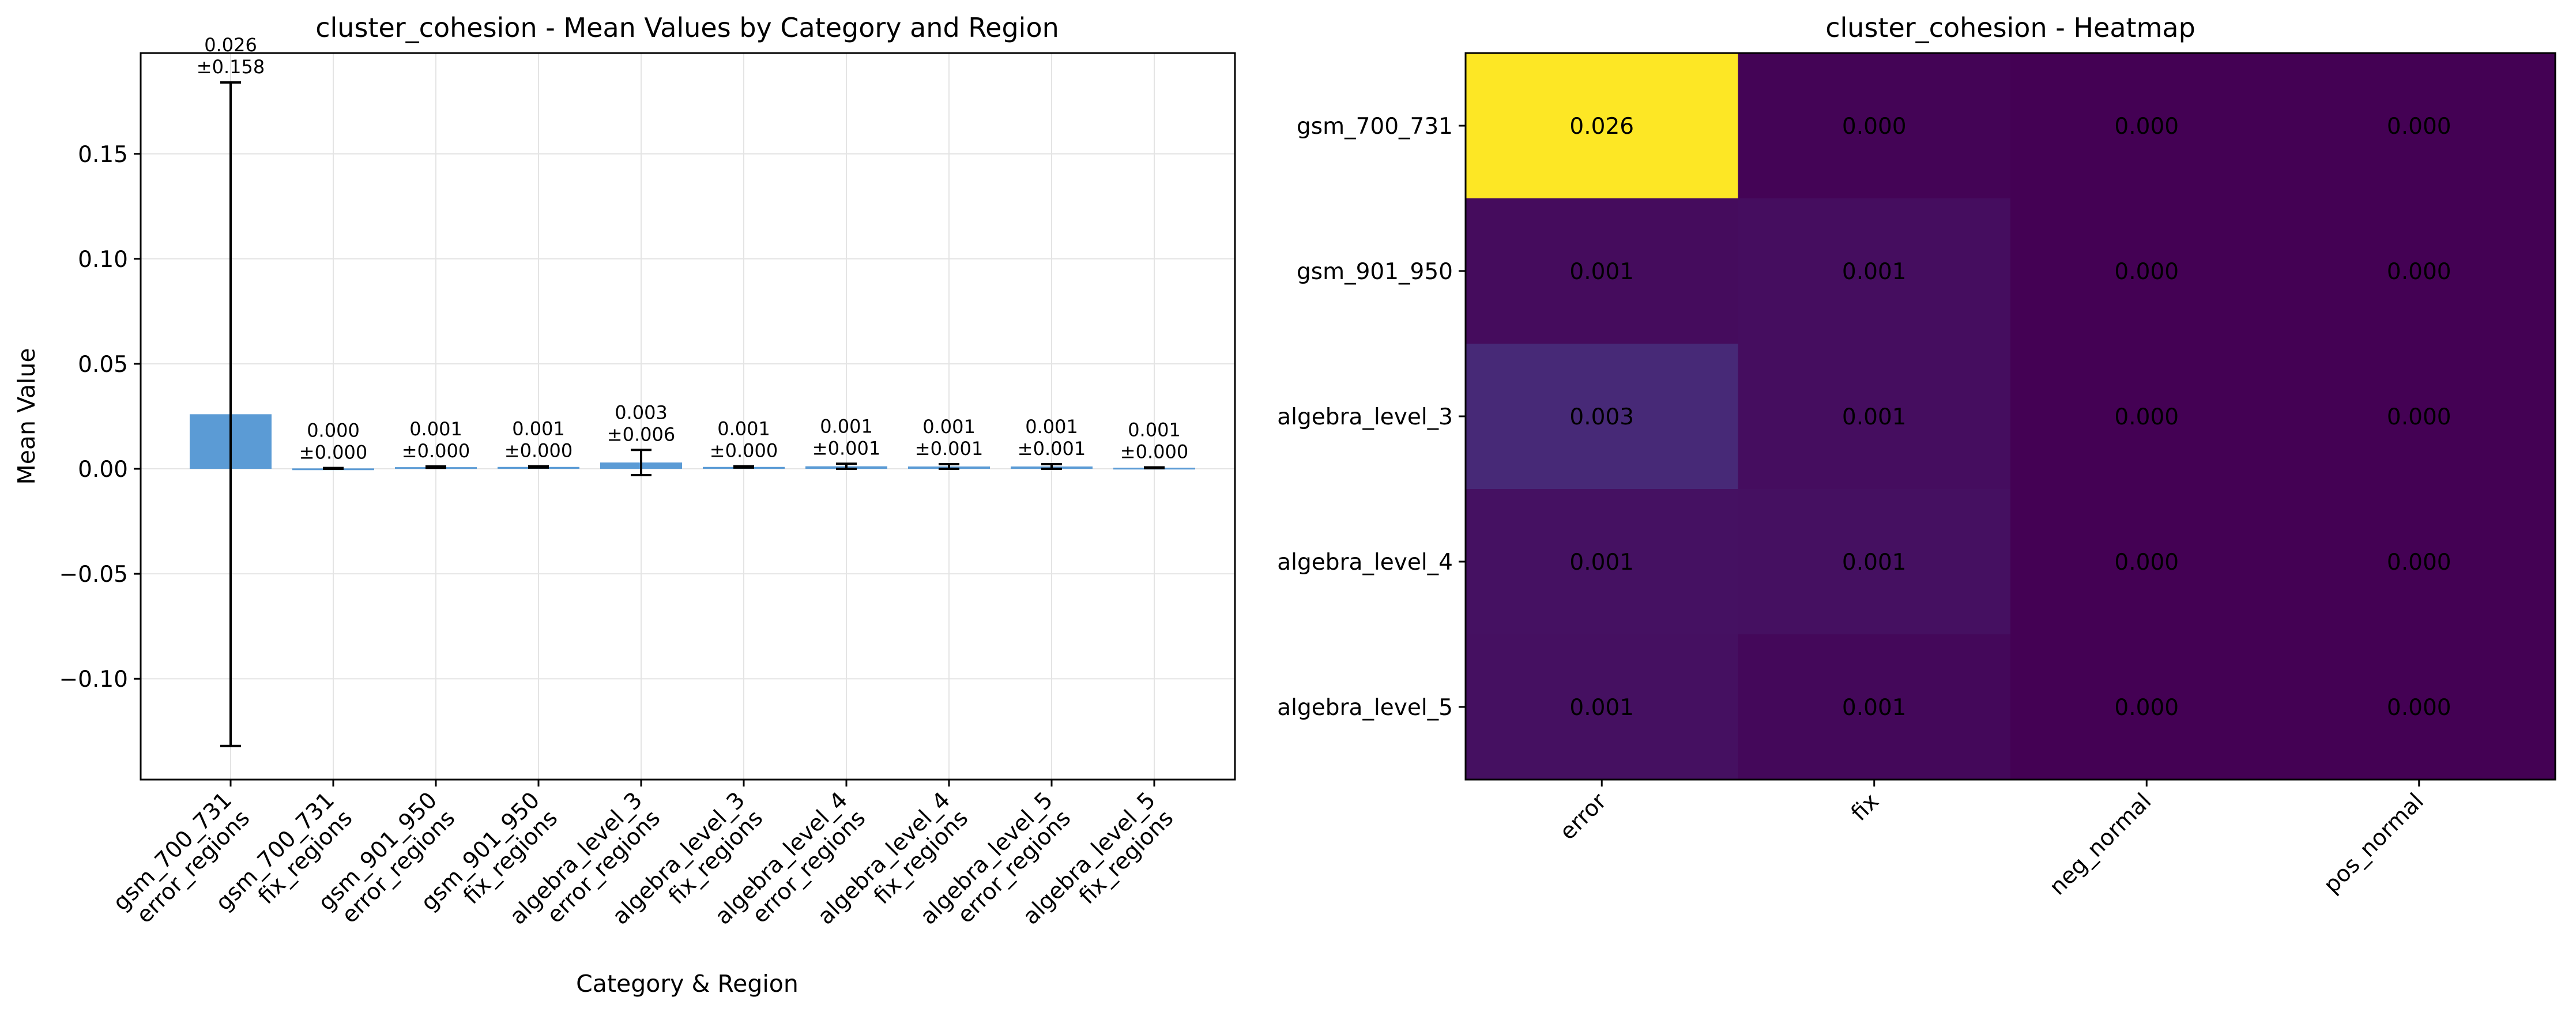  I want to click on y-tick-label: −0.05, so click(93, 575).